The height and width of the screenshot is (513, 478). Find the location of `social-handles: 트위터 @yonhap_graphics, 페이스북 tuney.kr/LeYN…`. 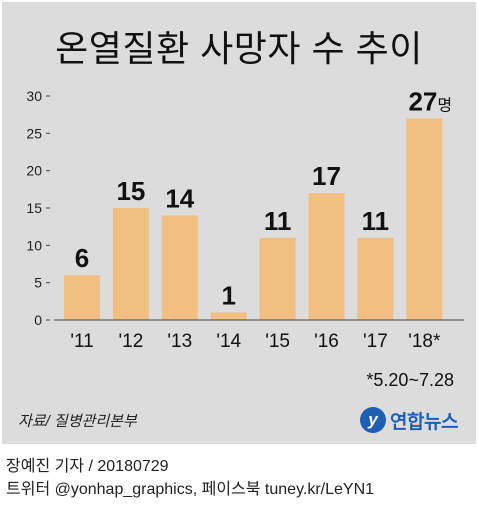

social-handles: 트위터 @yonhap_graphics, 페이스북 tuney.kr/LeYN… is located at coordinates (190, 489).